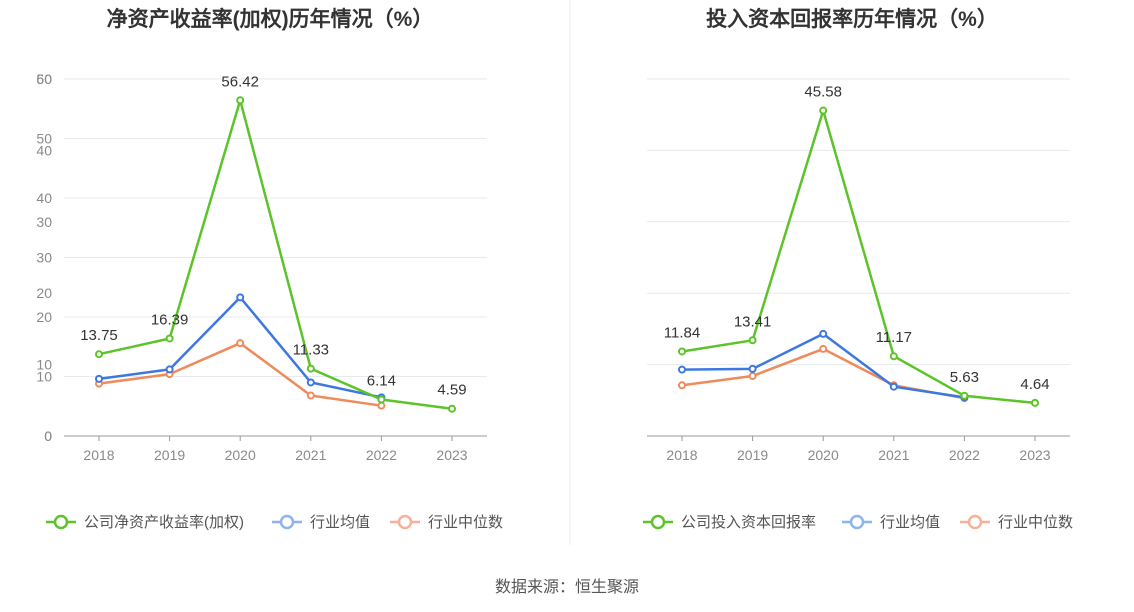  Describe the element at coordinates (99, 335) in the screenshot. I see `data-label: 13.75` at that location.